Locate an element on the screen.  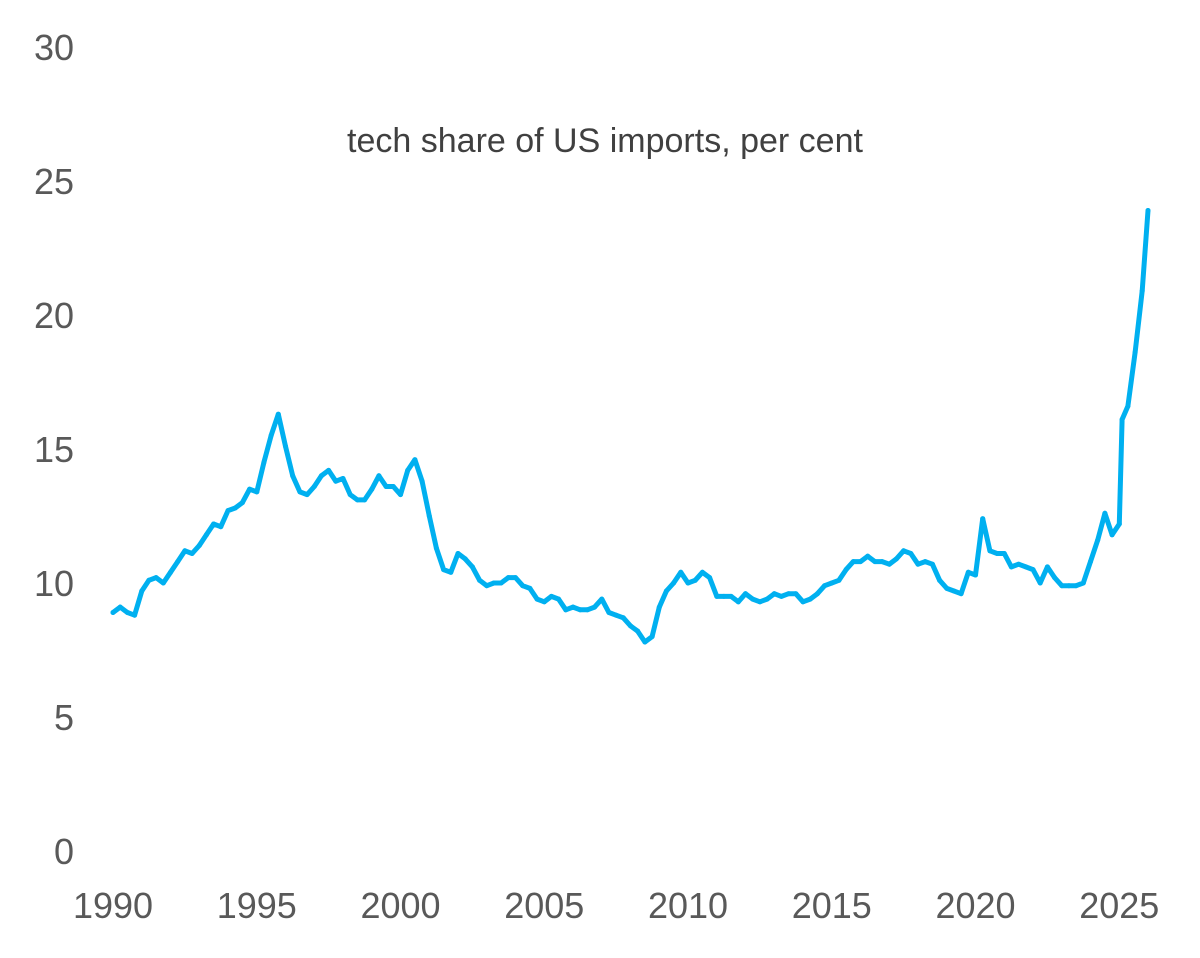
y-axis: 0 5 10 15 20 25 30 is located at coordinates (54, 449).